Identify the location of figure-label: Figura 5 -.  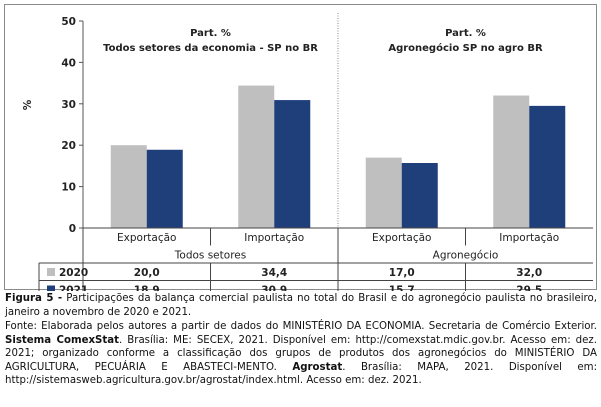
(34, 298).